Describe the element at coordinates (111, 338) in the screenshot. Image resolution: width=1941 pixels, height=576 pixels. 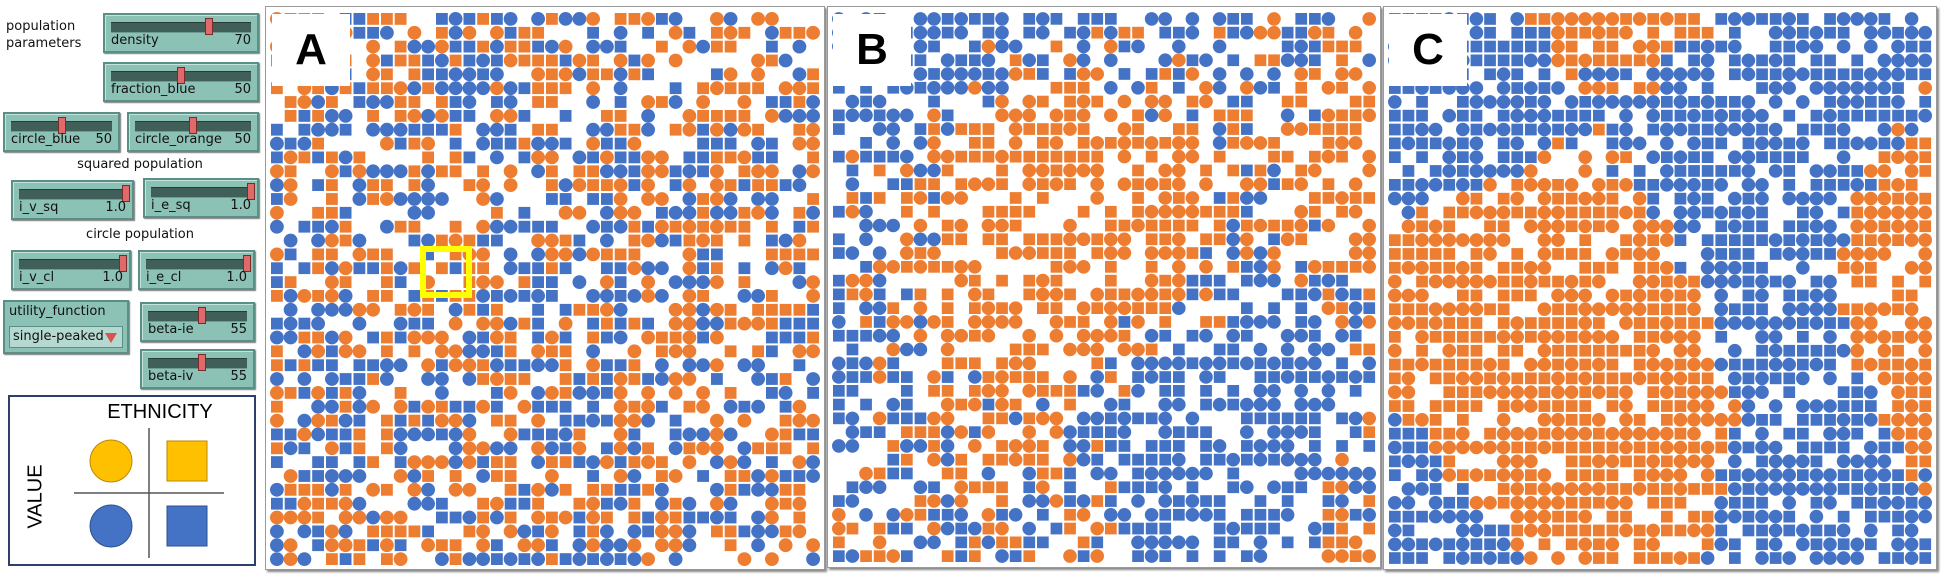
I see `dropdown-triangle-icon` at that location.